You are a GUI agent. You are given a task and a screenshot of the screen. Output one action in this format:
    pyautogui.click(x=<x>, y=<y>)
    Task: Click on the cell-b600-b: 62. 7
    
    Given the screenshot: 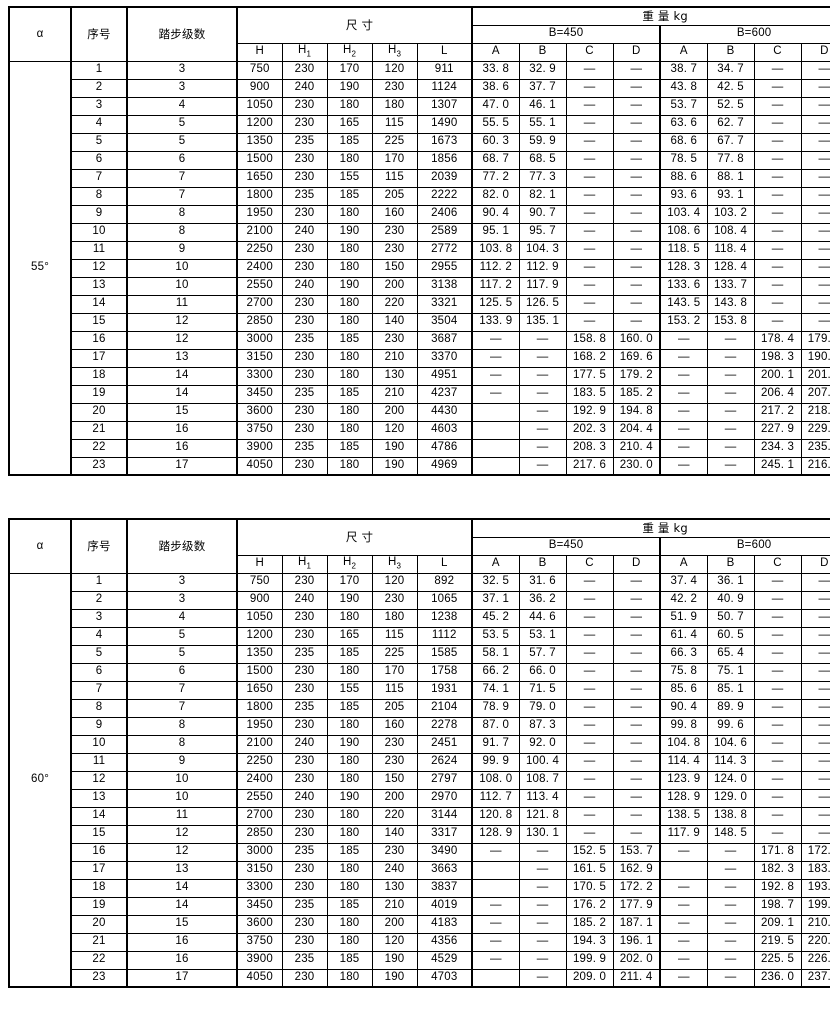 What is the action you would take?
    pyautogui.click(x=730, y=124)
    